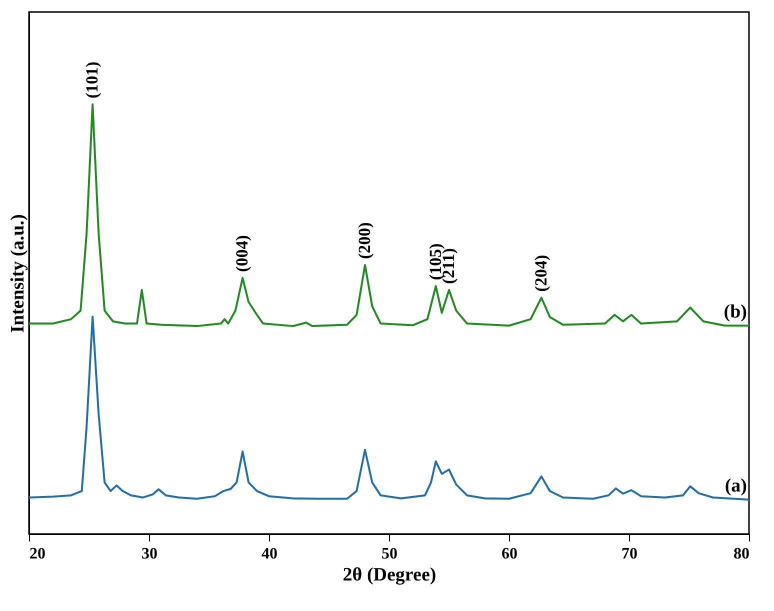  What do you see at coordinates (242, 253) in the screenshot?
I see `annotation: (004)` at bounding box center [242, 253].